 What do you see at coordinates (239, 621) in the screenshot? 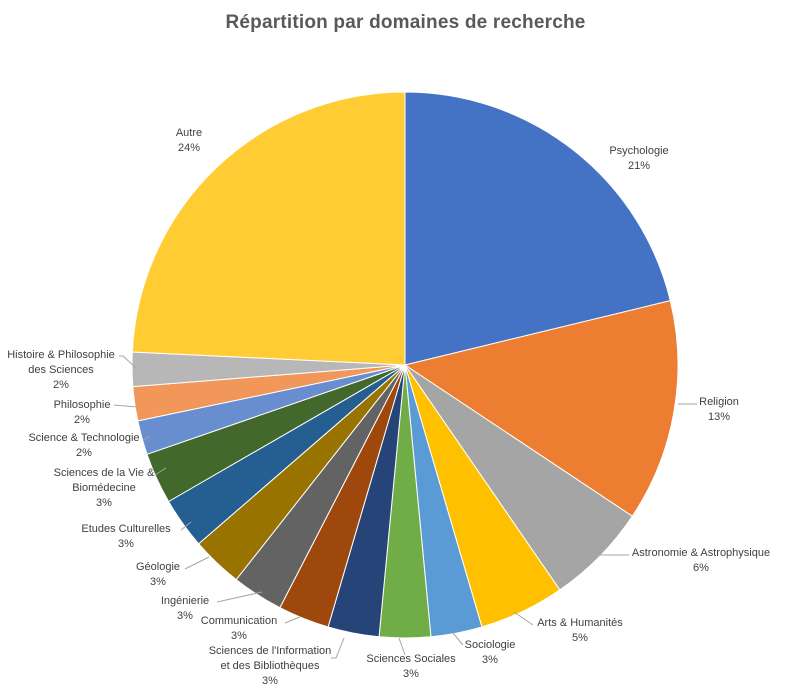
I see `slice-name-label: Communication` at bounding box center [239, 621].